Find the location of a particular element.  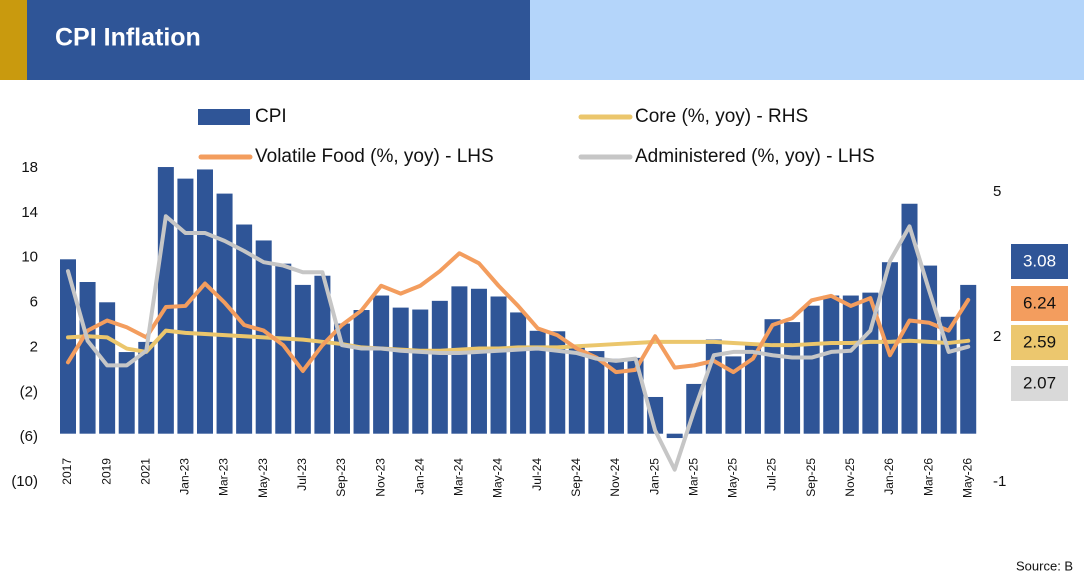

y2-tick-label: 5 is located at coordinates (997, 191).